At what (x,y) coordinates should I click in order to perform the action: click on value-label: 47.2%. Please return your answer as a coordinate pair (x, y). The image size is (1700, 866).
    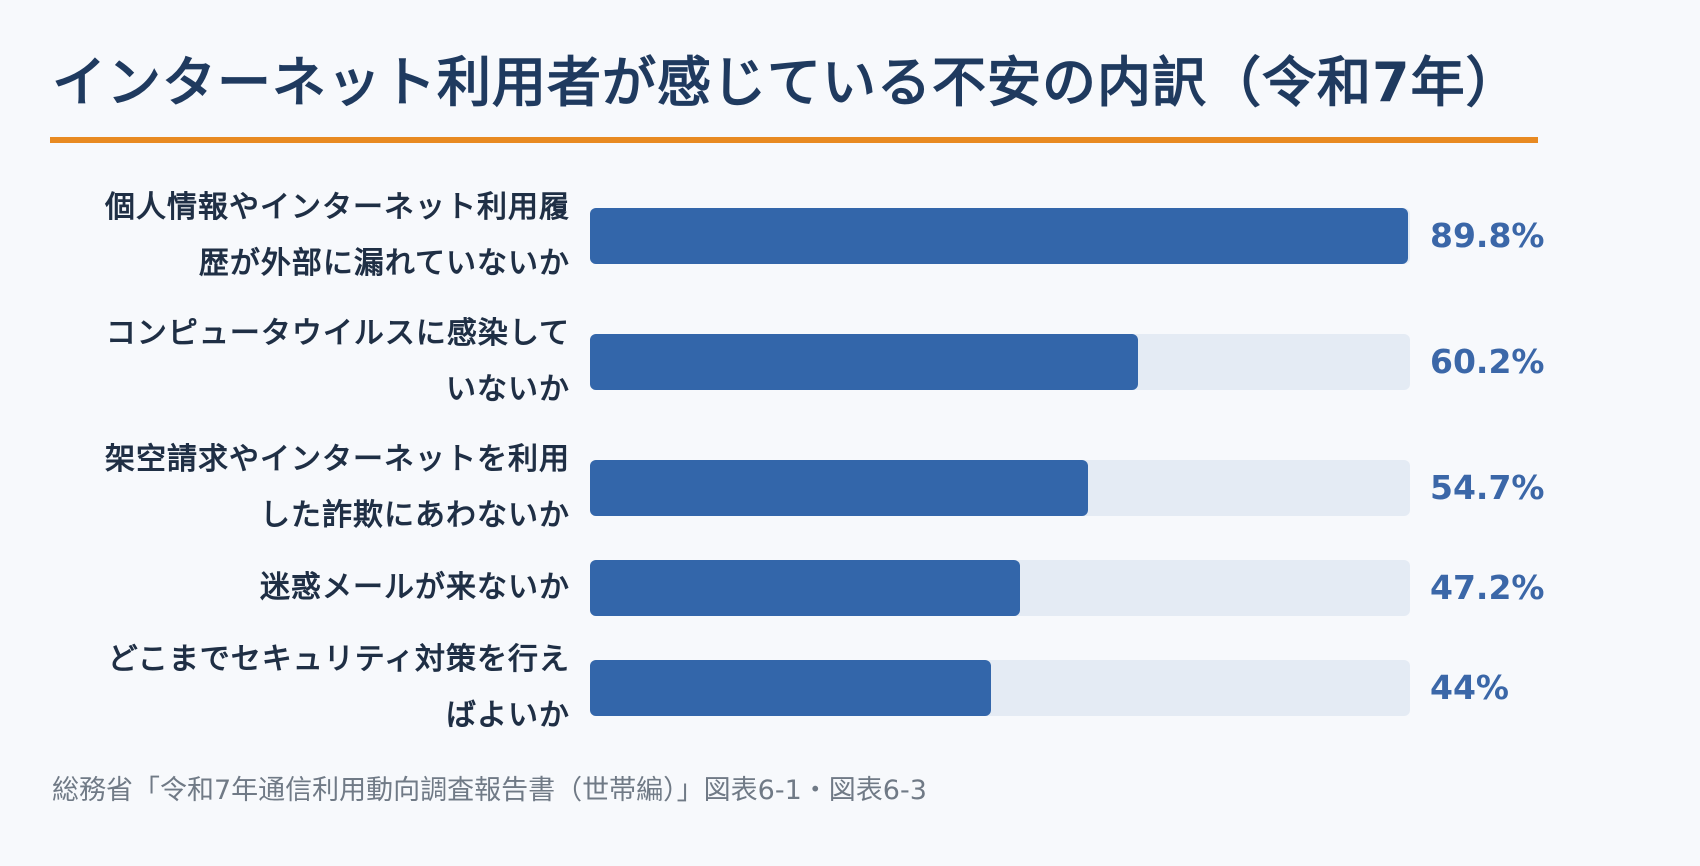
    Looking at the image, I should click on (1487, 587).